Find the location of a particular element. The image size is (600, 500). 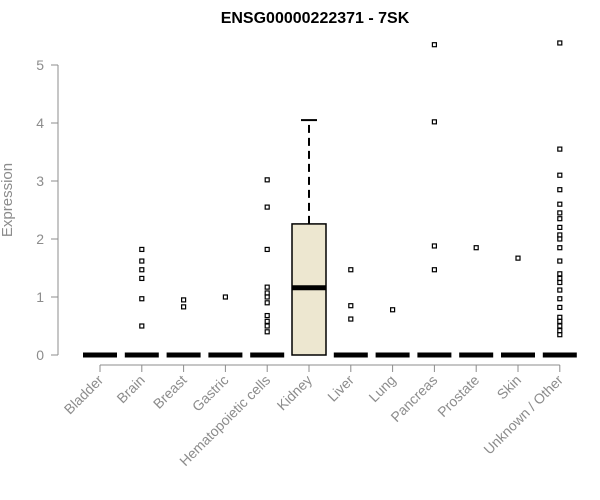

box-breast is located at coordinates (183, 327).